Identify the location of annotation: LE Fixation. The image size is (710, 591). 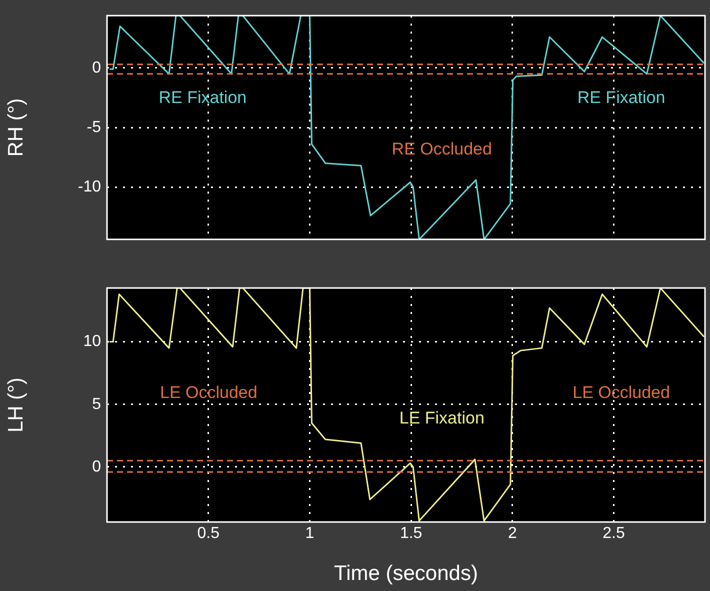
(441, 418).